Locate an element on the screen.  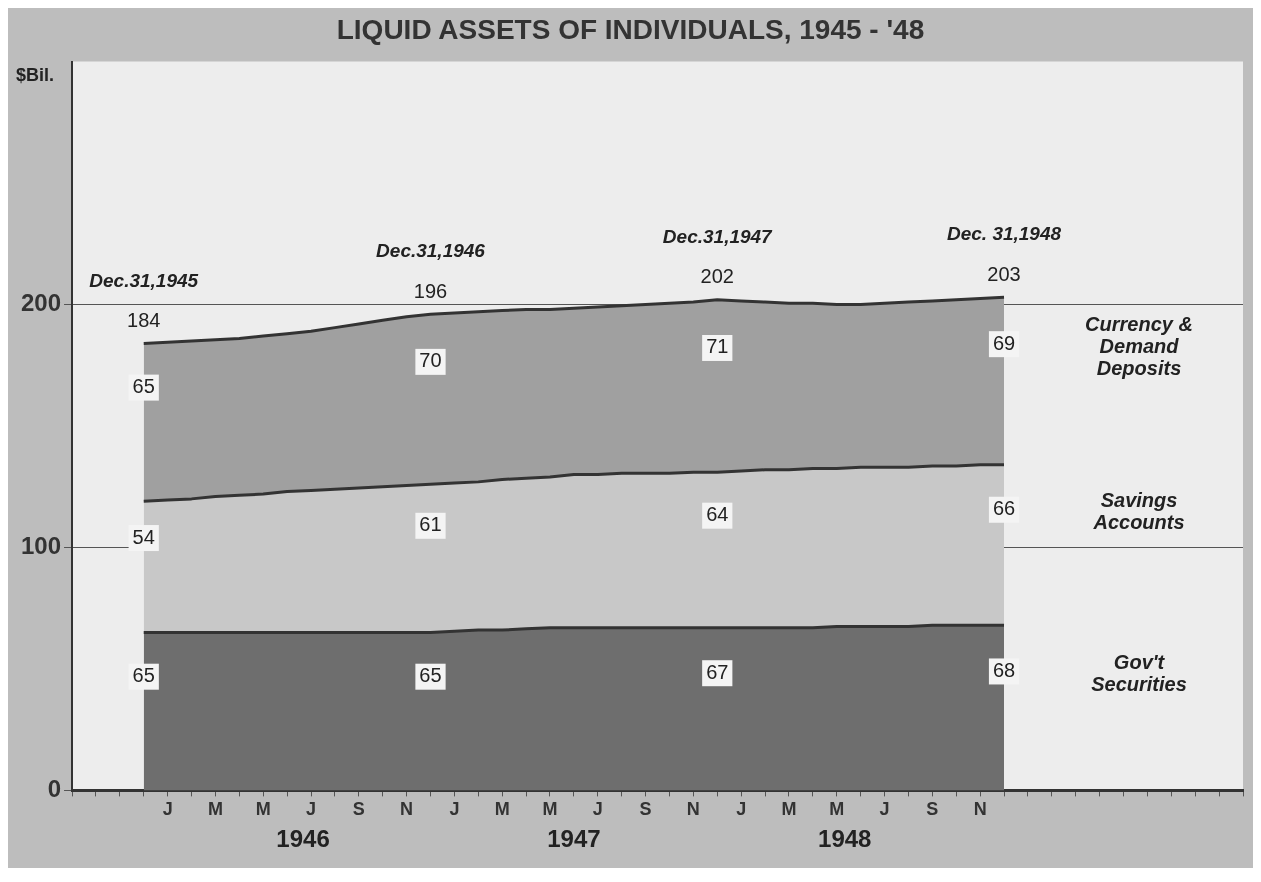
annotation: Dec. 31,1948 is located at coordinates (1004, 234).